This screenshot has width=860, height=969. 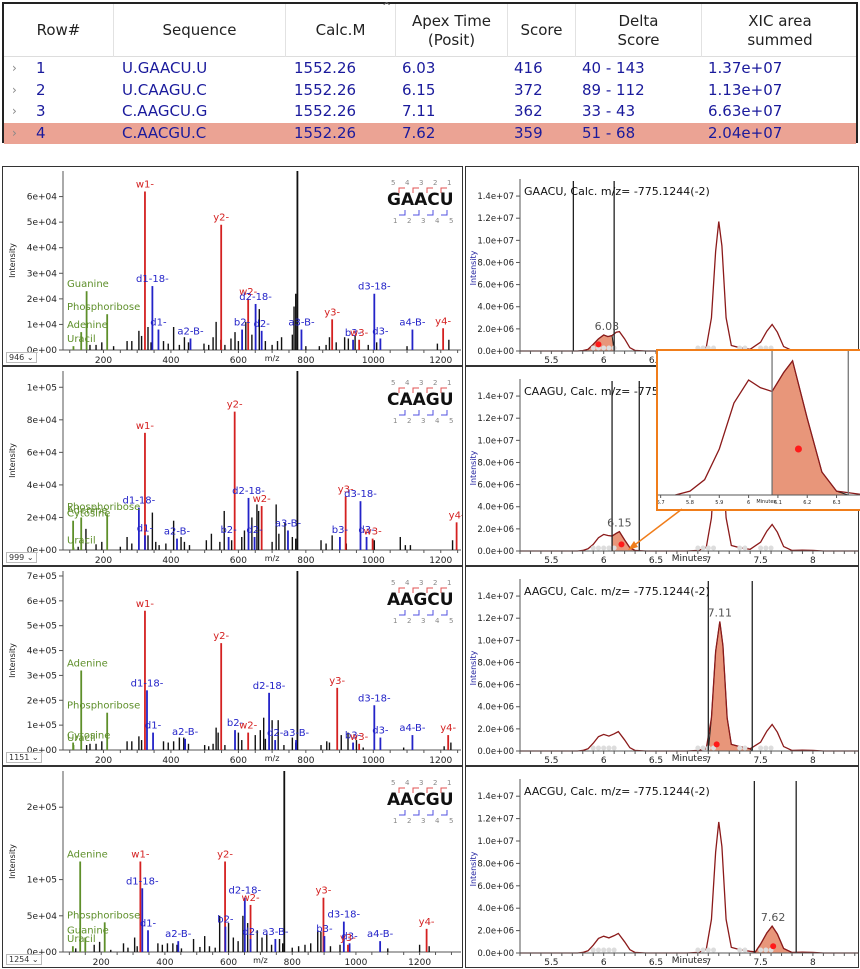 What do you see at coordinates (551, 963) in the screenshot?
I see `x-tick-label: 5.5` at bounding box center [551, 963].